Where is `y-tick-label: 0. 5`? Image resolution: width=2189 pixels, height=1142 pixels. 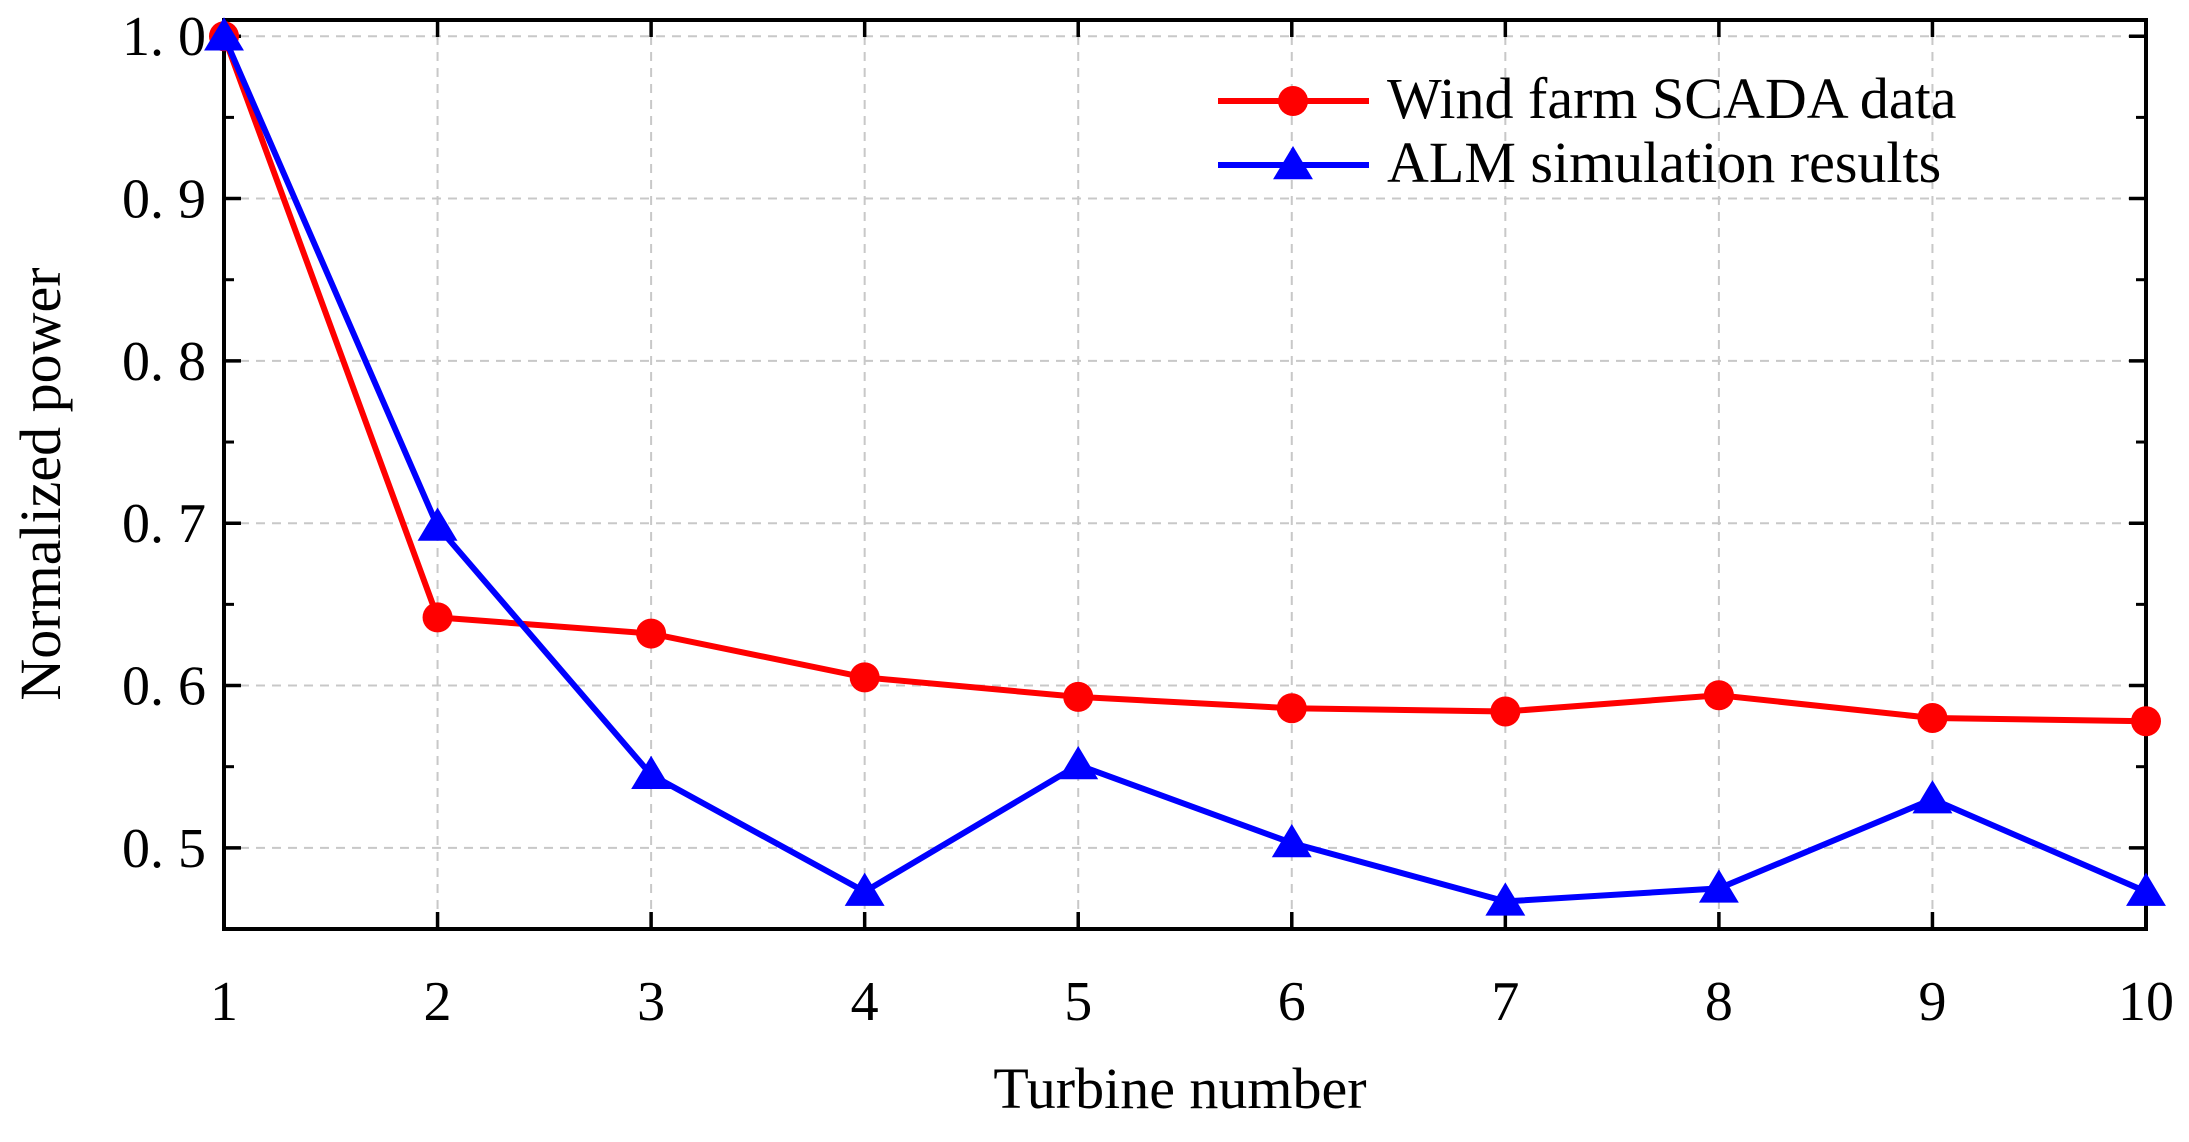 y-tick-label: 0. 5 is located at coordinates (164, 849).